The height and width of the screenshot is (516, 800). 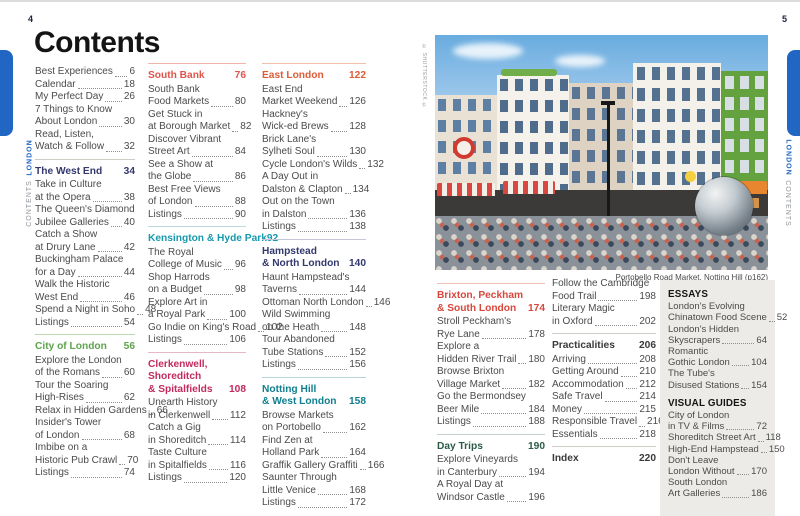 I want to click on toc-entry-row: Listings 54, so click(x=85, y=323).